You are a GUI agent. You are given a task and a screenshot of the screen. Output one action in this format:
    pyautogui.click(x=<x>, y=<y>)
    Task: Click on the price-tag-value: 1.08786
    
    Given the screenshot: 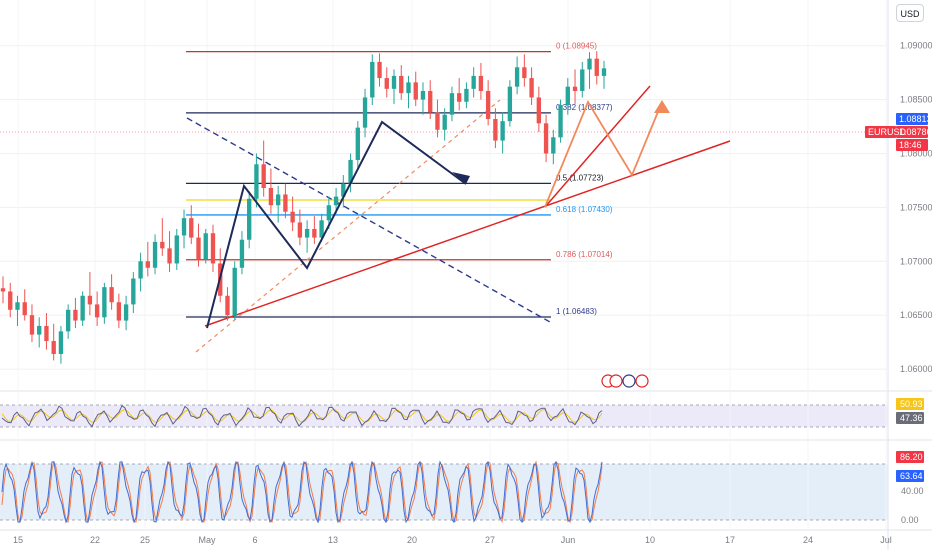 What is the action you would take?
    pyautogui.click(x=915, y=132)
    